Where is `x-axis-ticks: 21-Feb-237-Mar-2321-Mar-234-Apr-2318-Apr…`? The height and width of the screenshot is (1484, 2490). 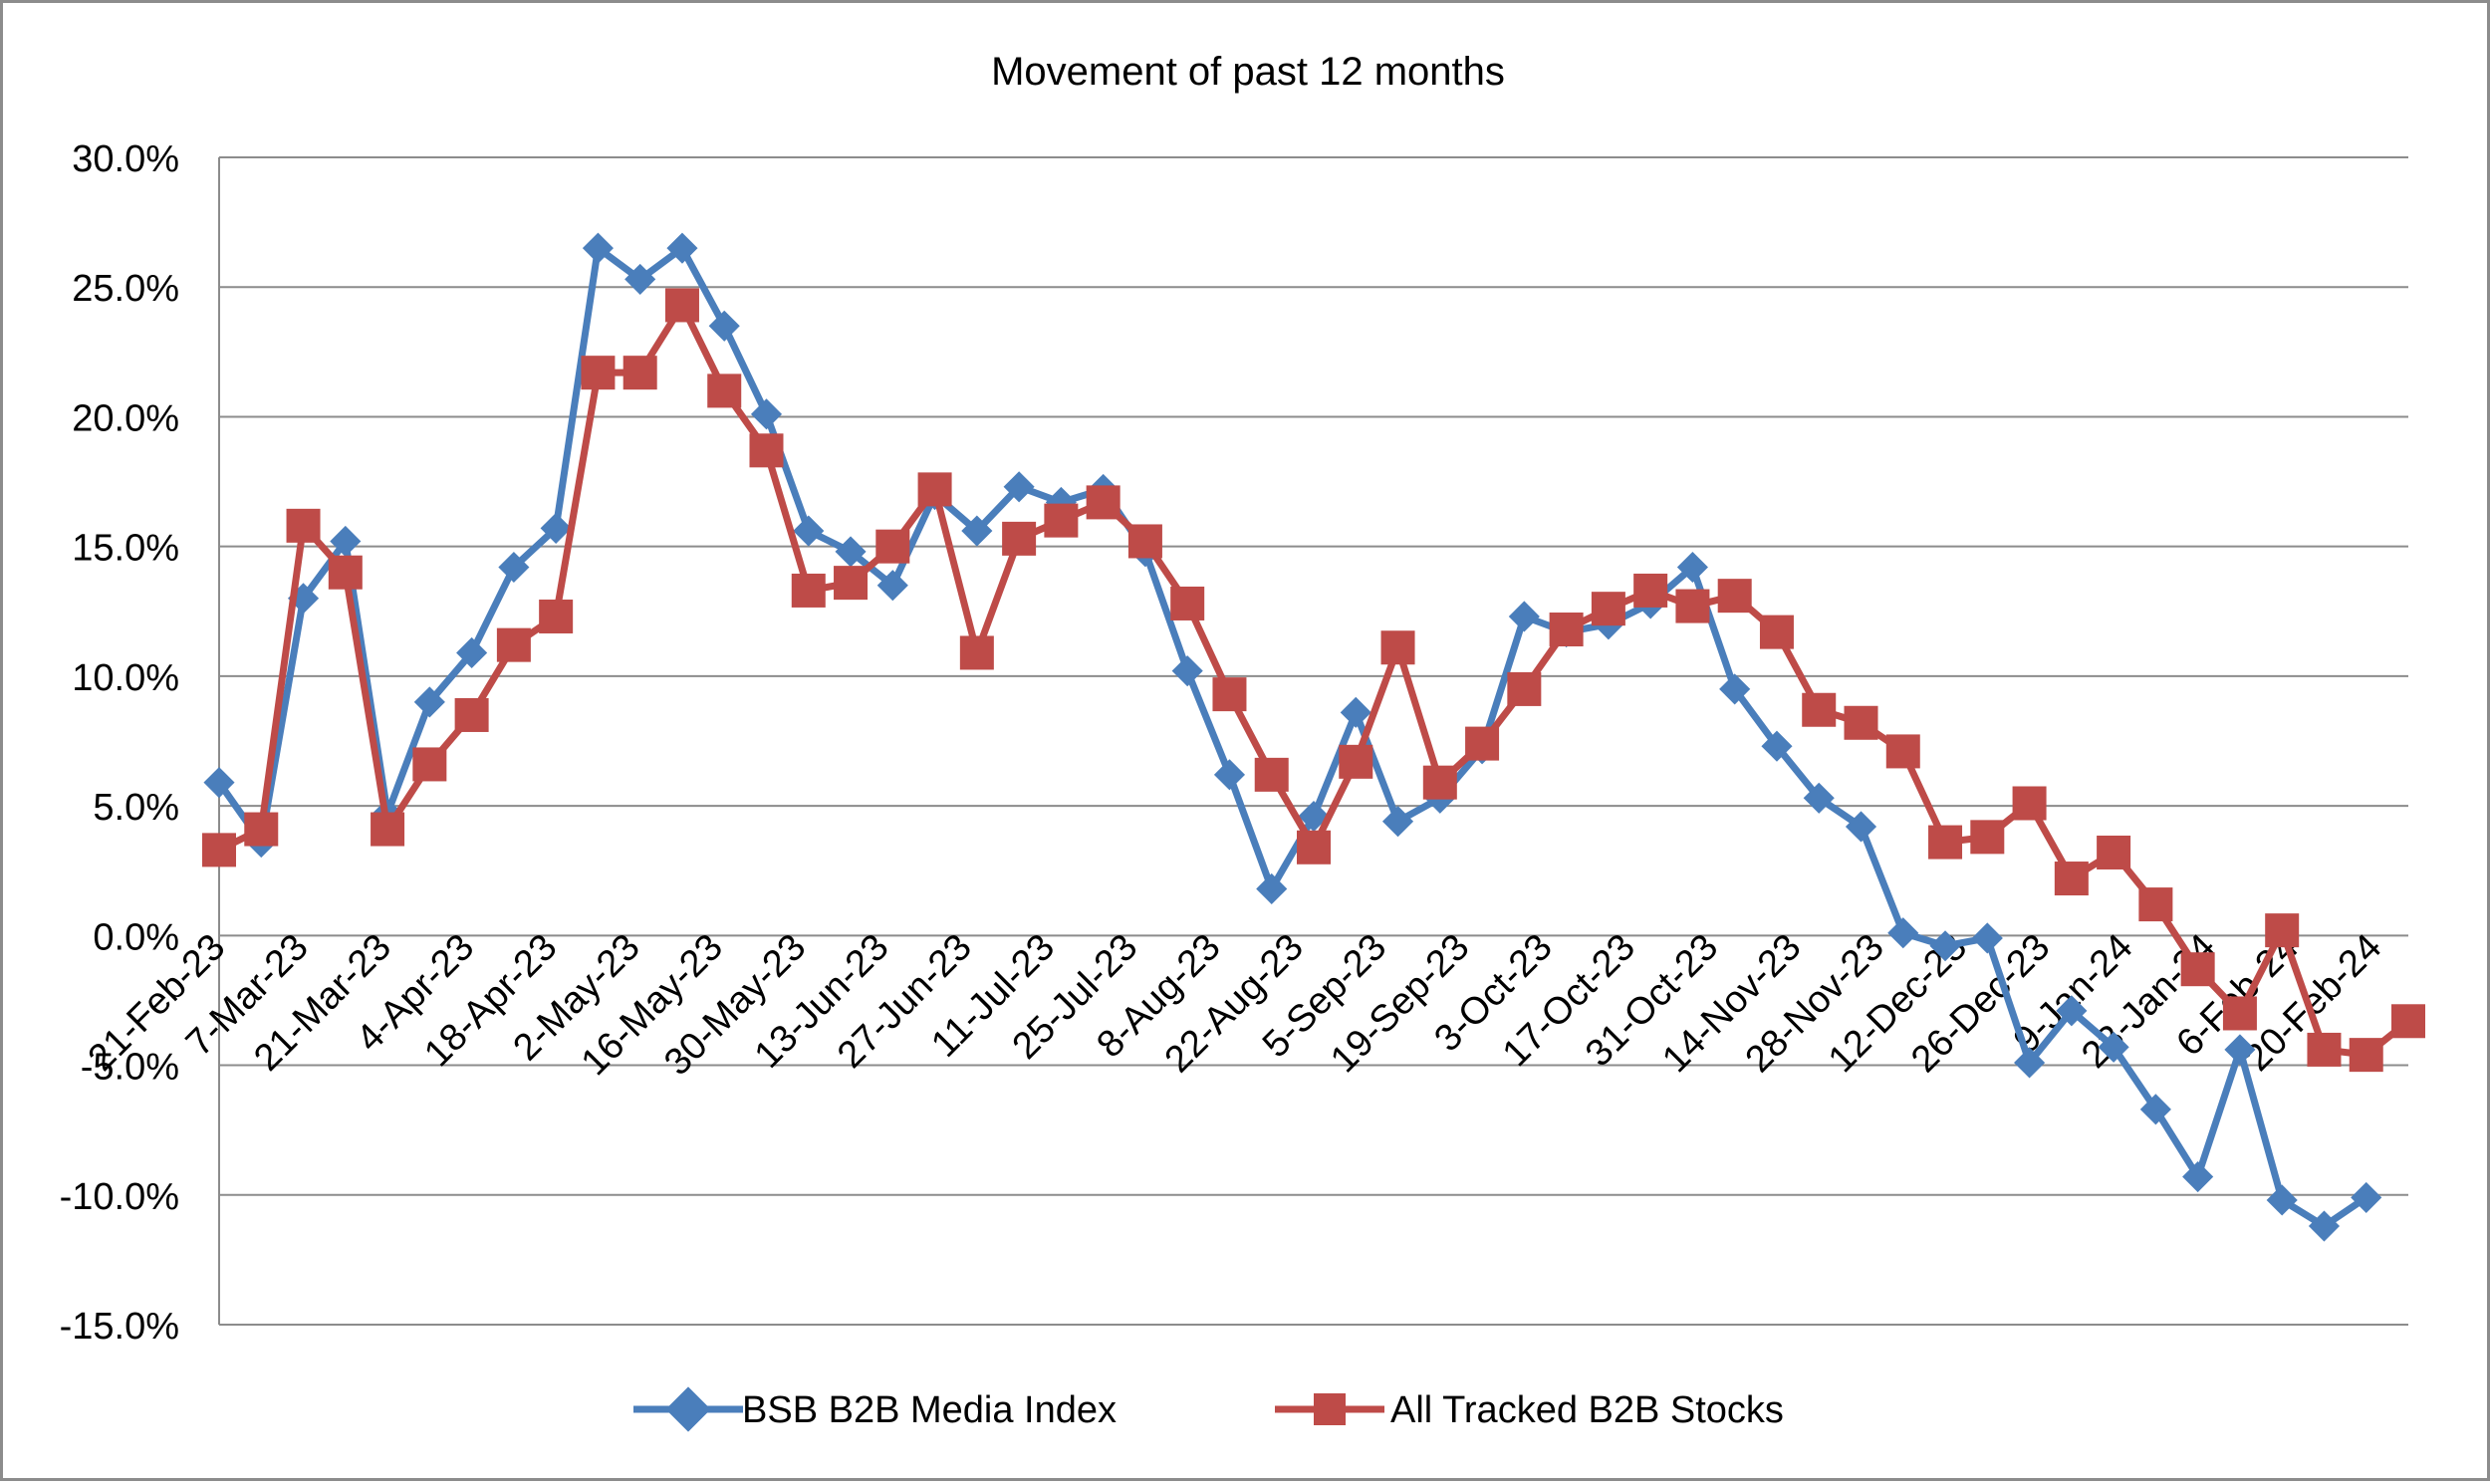
x-axis-ticks: 21-Feb-237-Mar-2321-Mar-234-Apr-2318-Apr… is located at coordinates (1235, 1005).